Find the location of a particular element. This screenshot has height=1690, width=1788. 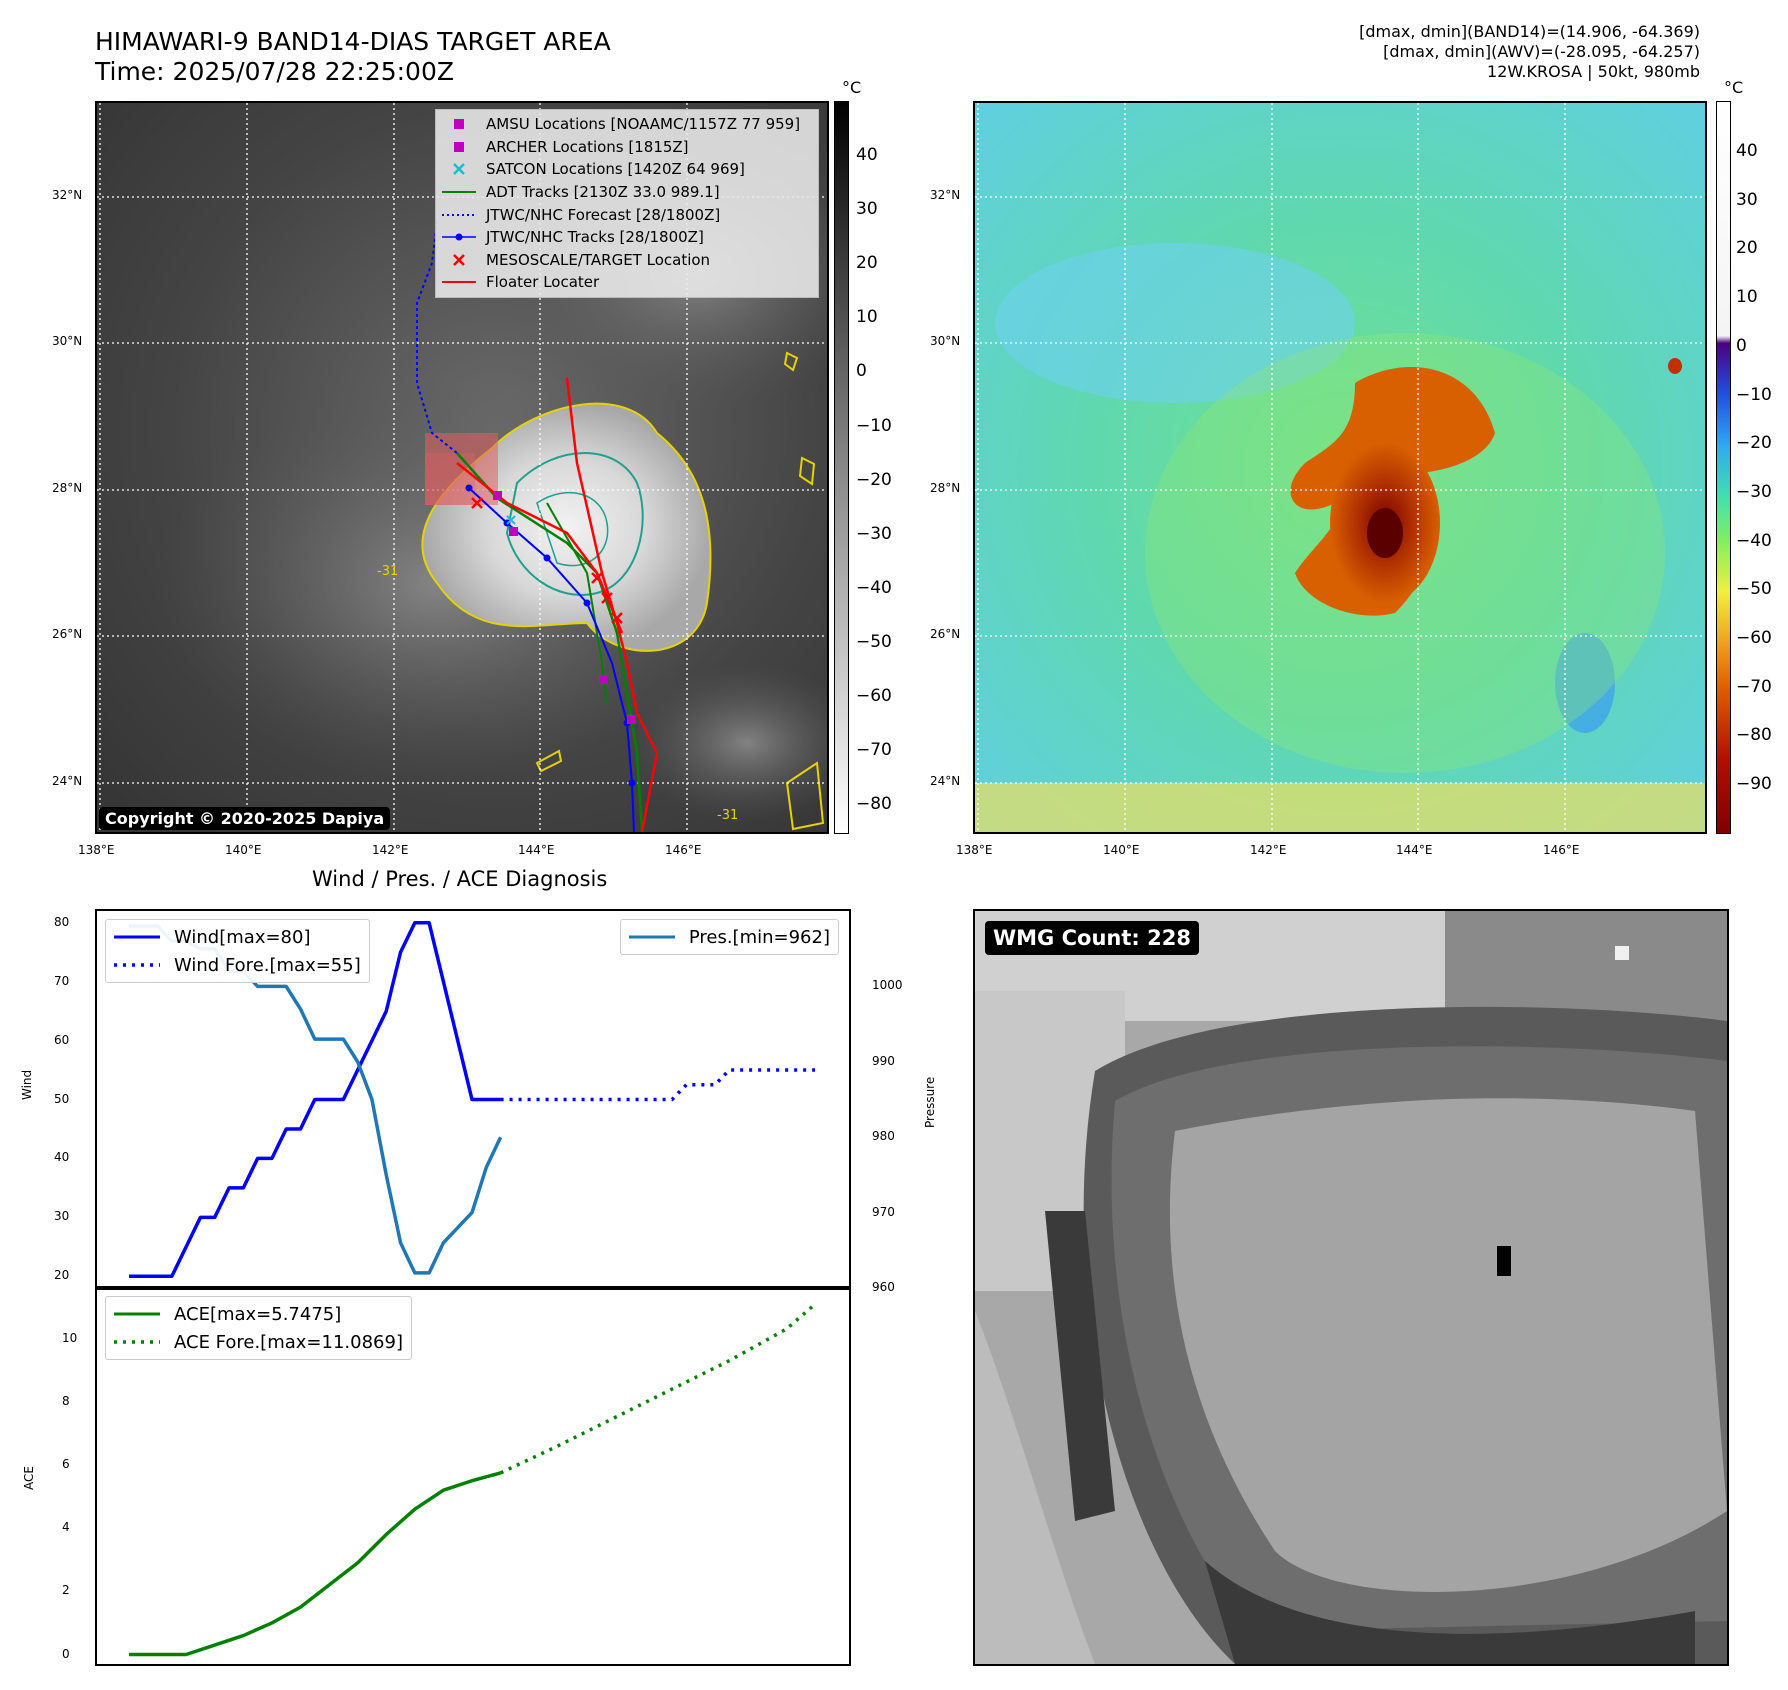

ir-colorbar is located at coordinates (841, 467).